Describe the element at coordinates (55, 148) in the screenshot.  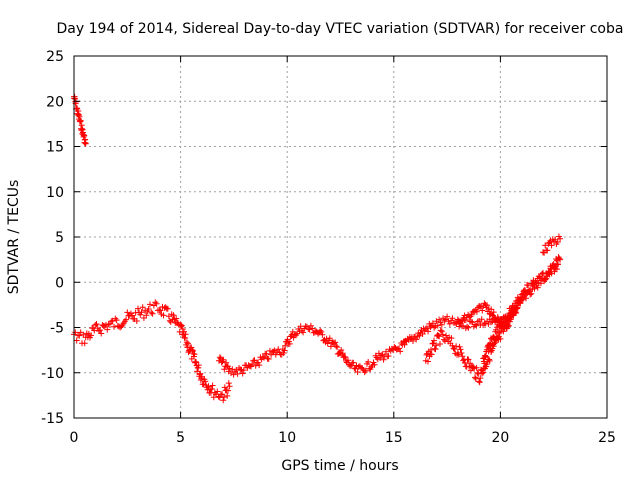
I see `y-tick-label: 15` at that location.